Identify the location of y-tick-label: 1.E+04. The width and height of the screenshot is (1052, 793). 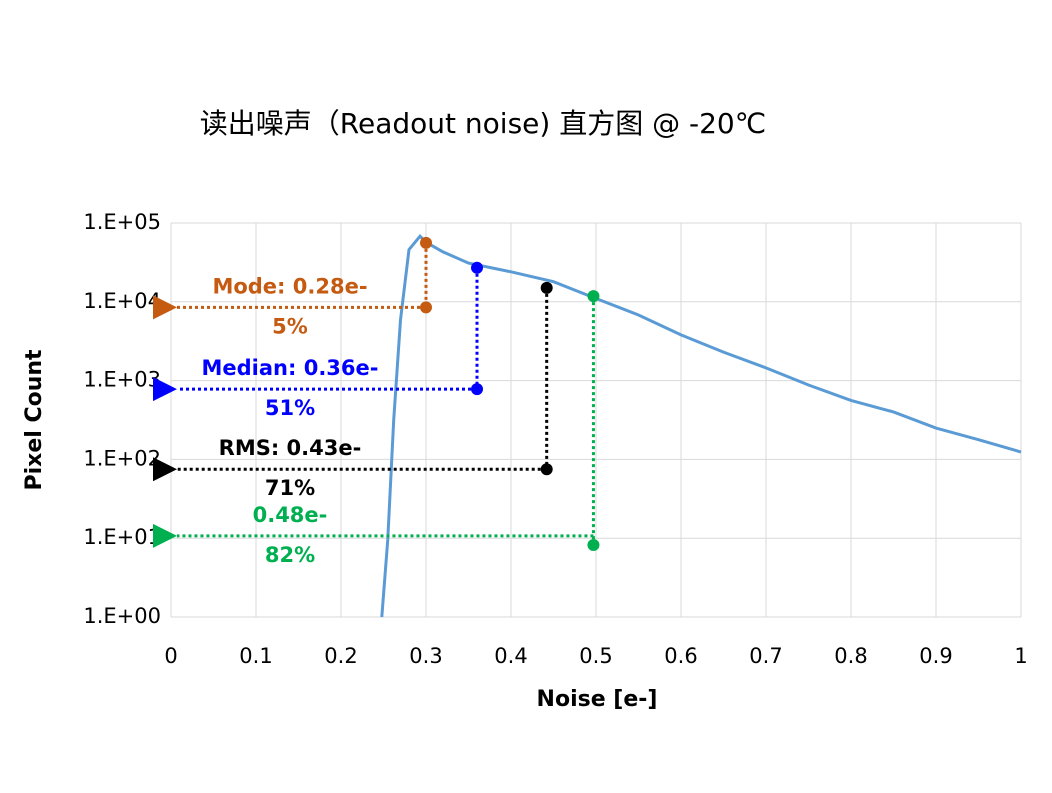
(122, 301).